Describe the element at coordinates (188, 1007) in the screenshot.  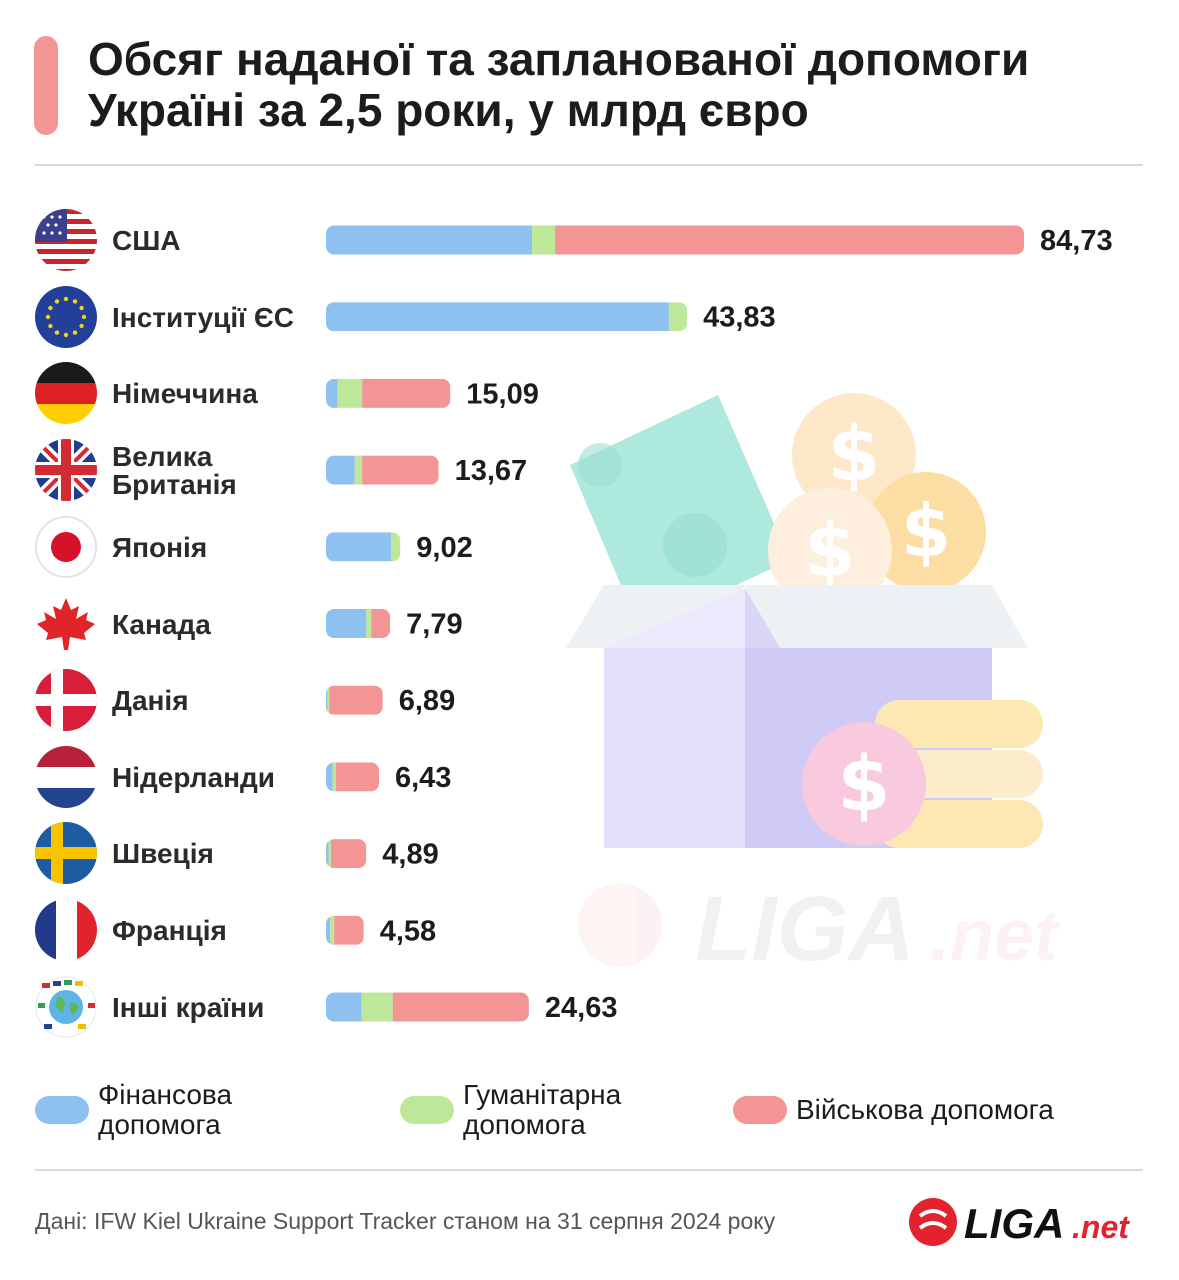
I see `row-label: Інші країни` at that location.